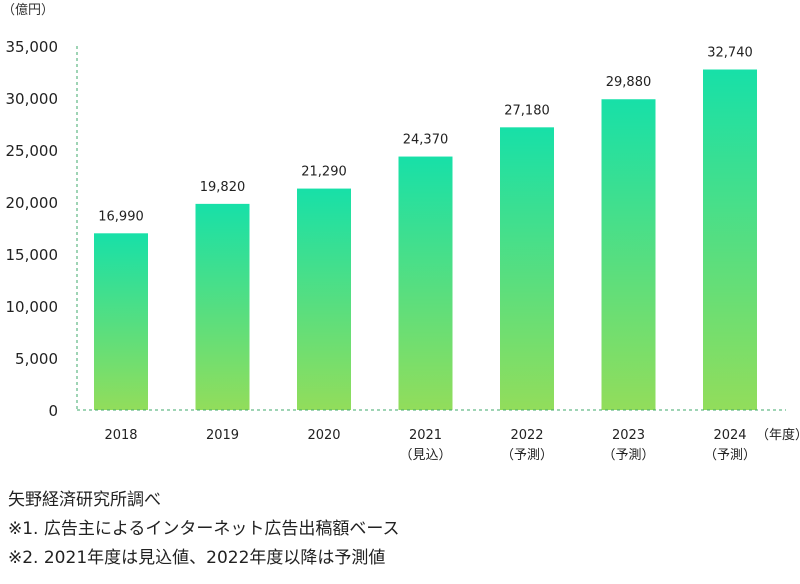 The height and width of the screenshot is (584, 800). What do you see at coordinates (223, 187) in the screenshot?
I see `value-label: 19,820` at bounding box center [223, 187].